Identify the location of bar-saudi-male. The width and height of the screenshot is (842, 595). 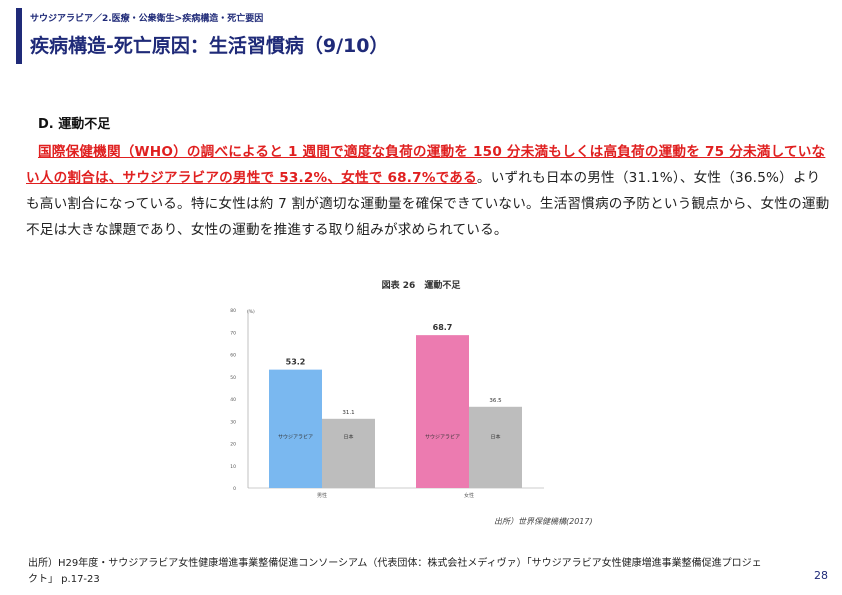
(295, 428).